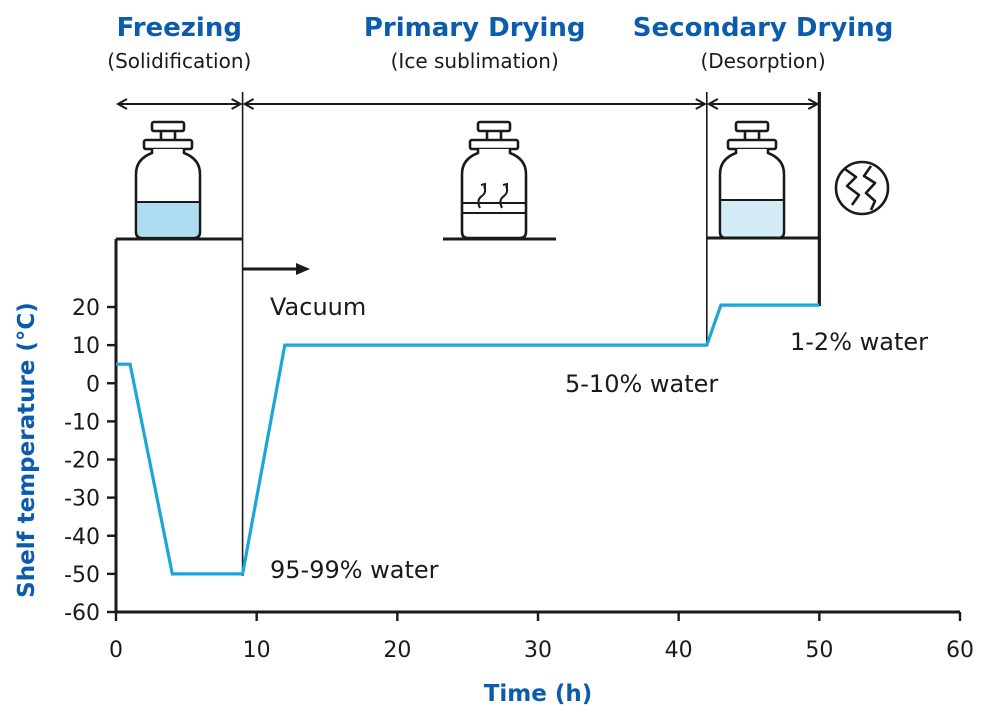 The image size is (1000, 715). I want to click on y-axis-ticks: 20 10 0 -10 -20 -30 -40 -50 -60, so click(90, 461).